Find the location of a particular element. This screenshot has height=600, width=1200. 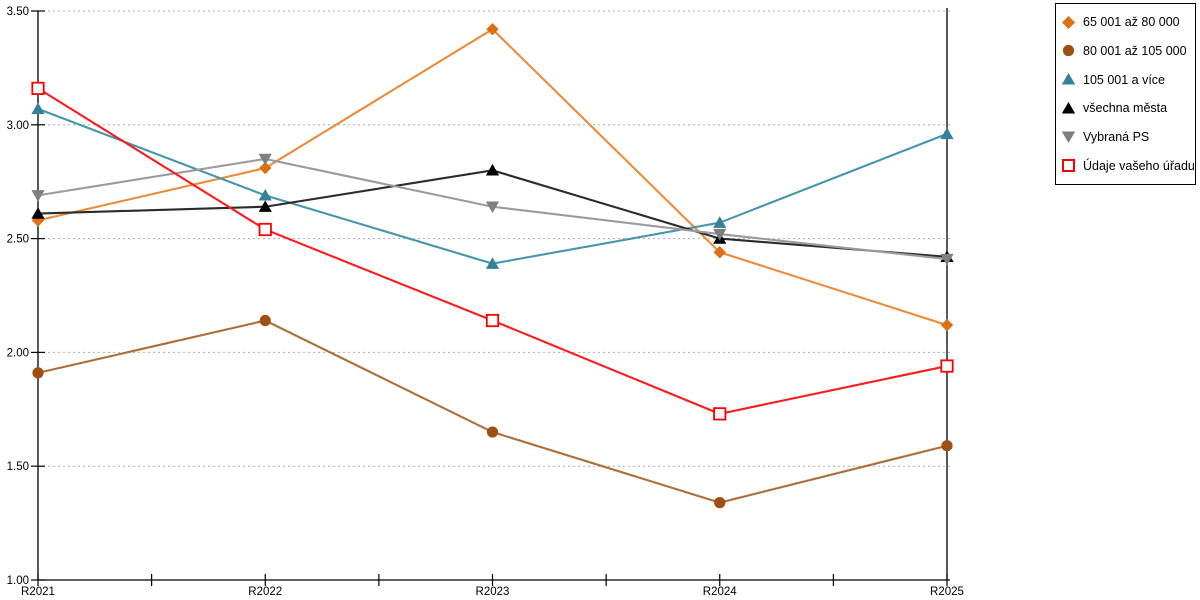

y-tick-label: 2.50 is located at coordinates (18, 240).